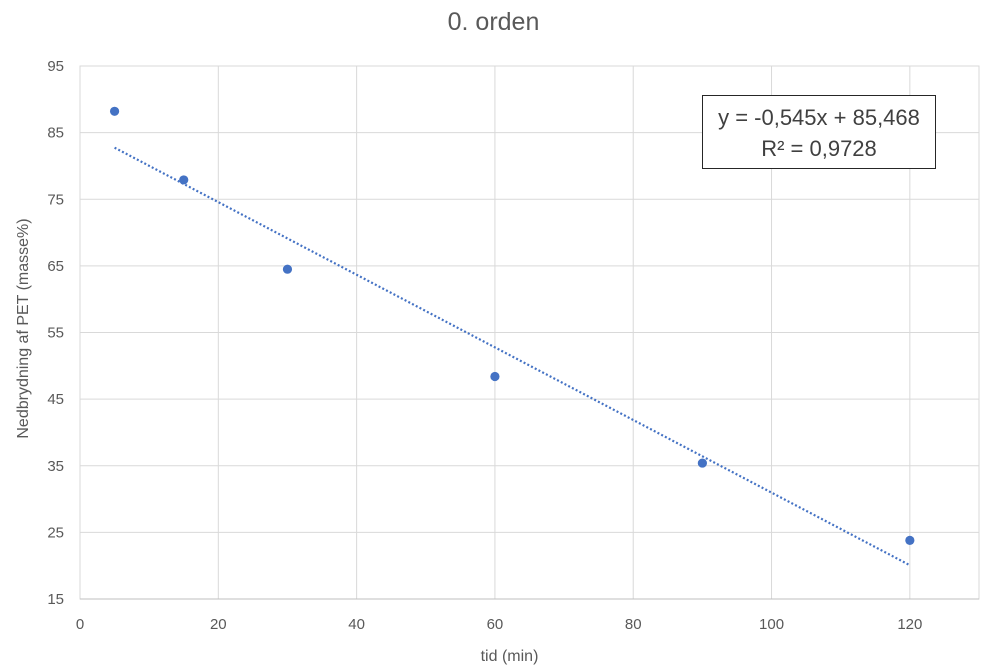 This screenshot has height=669, width=987. I want to click on x-tick-label: 60, so click(495, 624).